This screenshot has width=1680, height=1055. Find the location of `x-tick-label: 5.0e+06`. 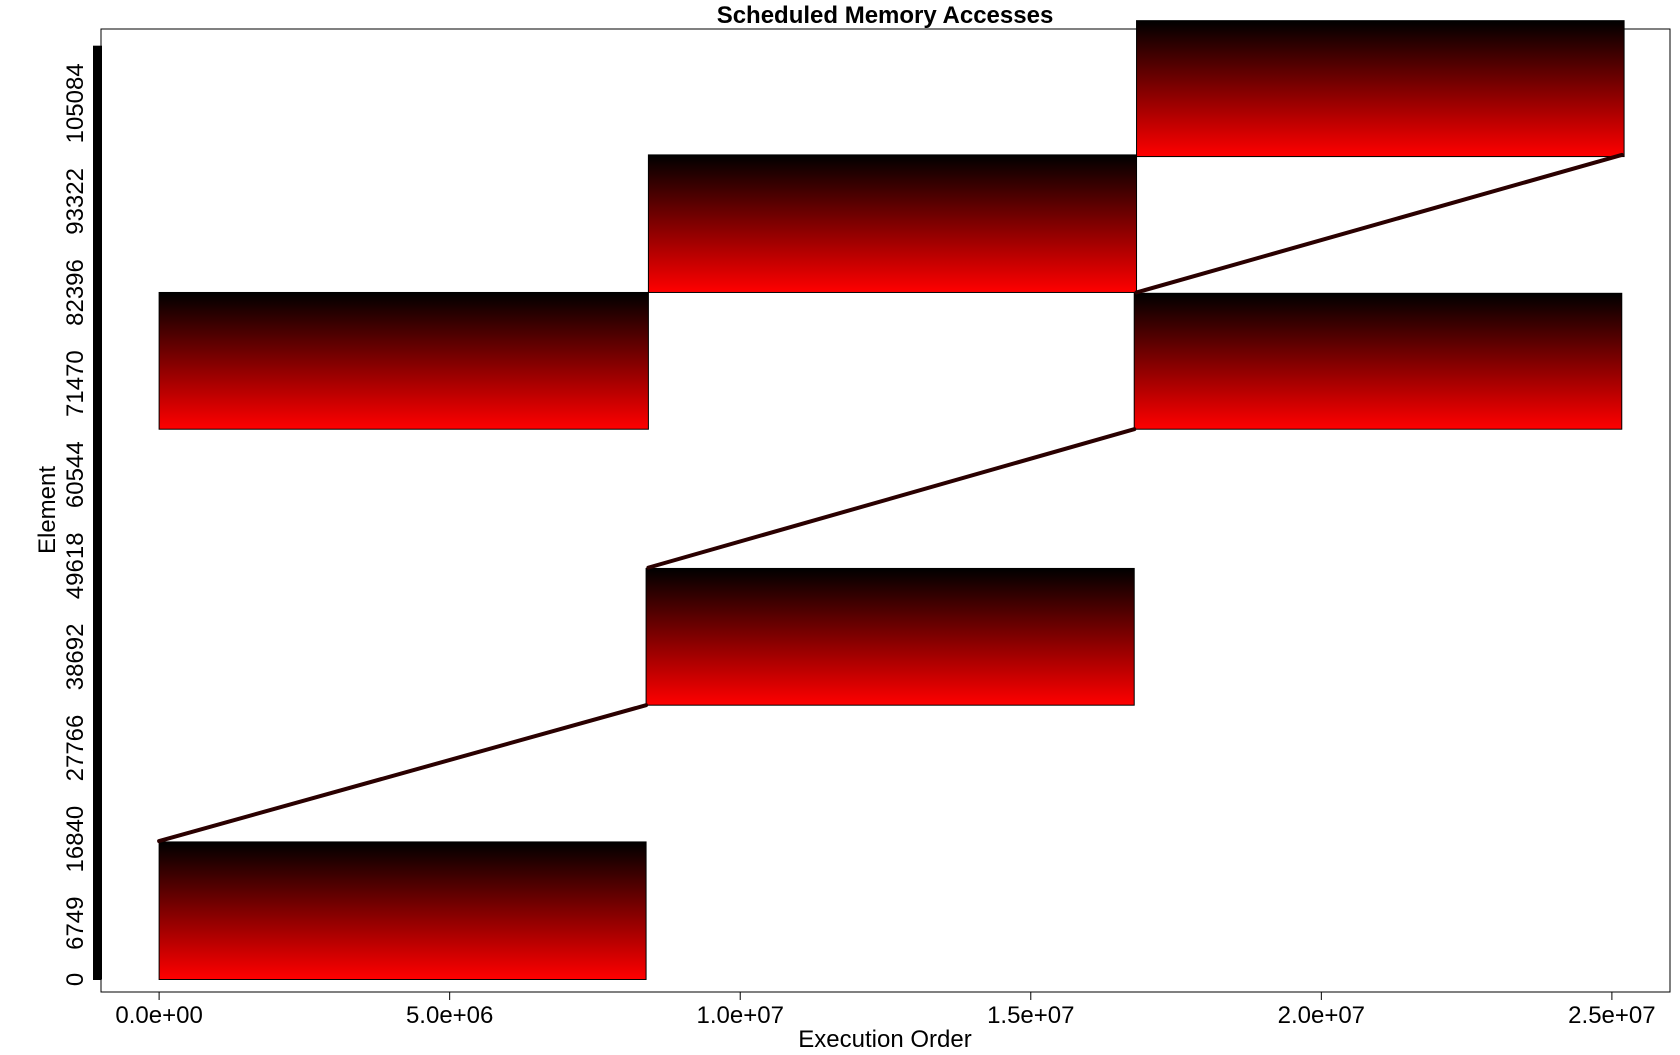

x-tick-label: 5.0e+06 is located at coordinates (449, 1015).